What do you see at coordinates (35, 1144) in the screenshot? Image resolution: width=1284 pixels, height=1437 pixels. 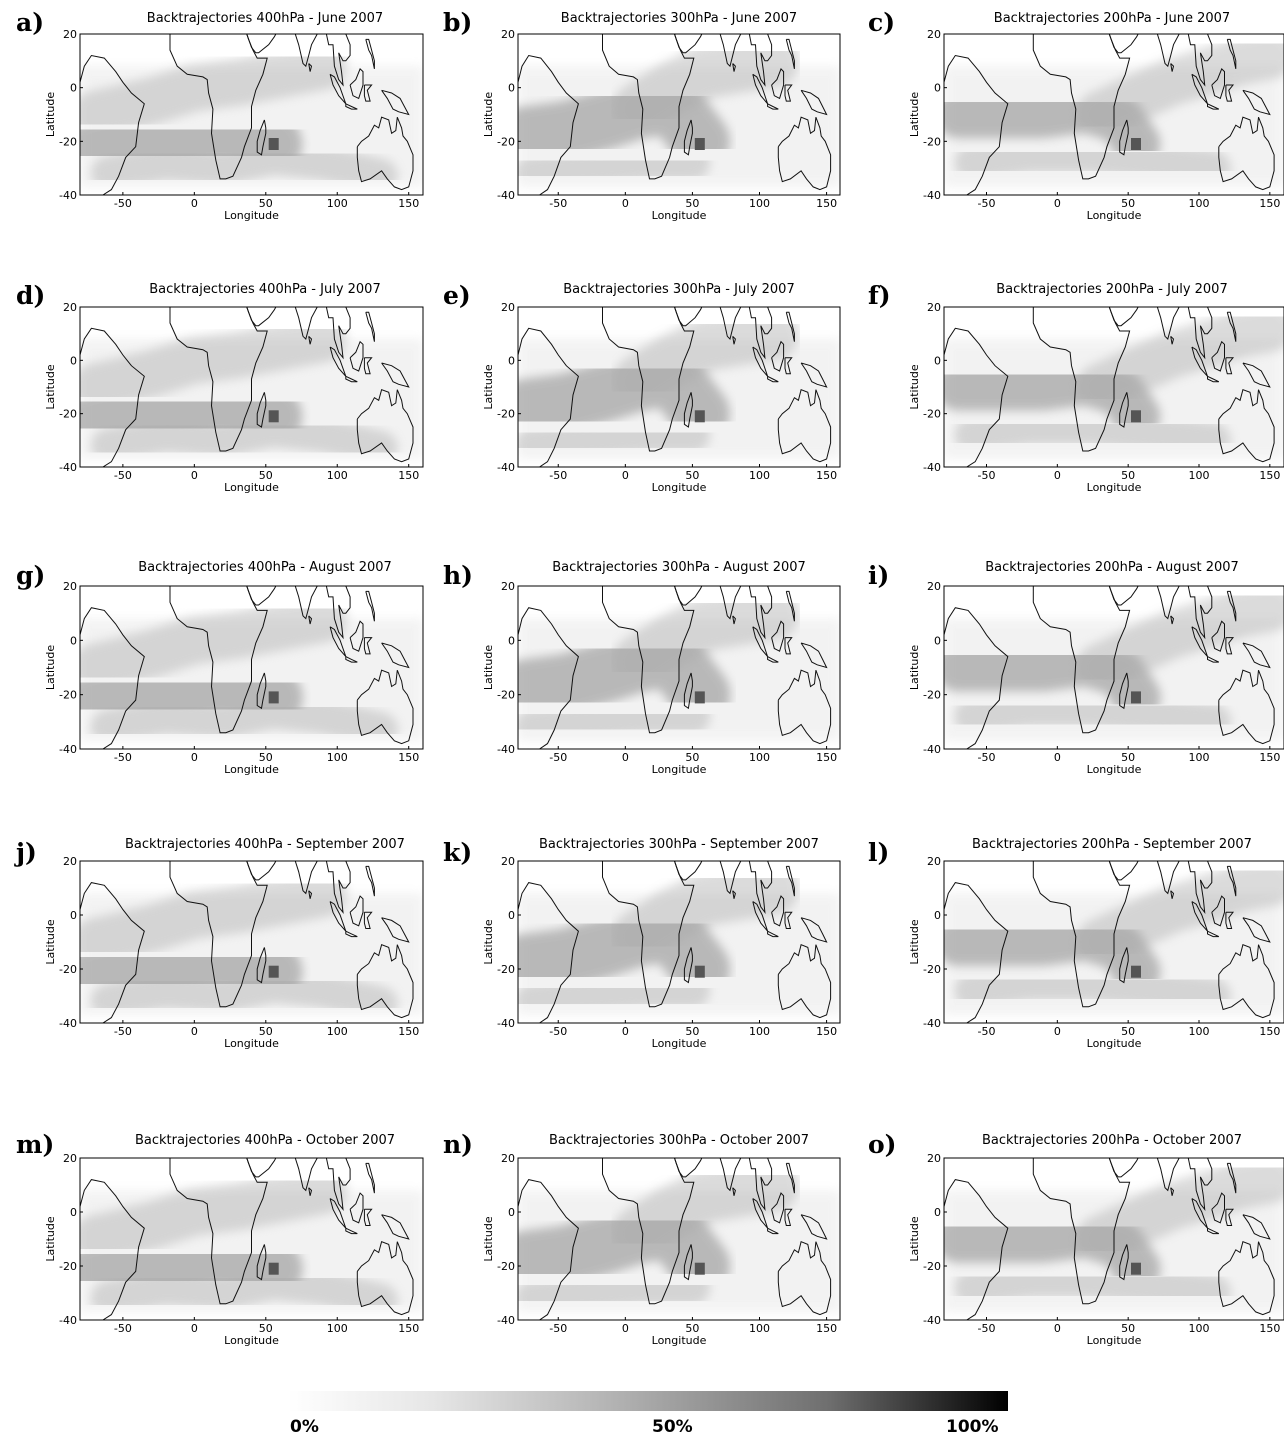 I see `panel-letter: m)` at bounding box center [35, 1144].